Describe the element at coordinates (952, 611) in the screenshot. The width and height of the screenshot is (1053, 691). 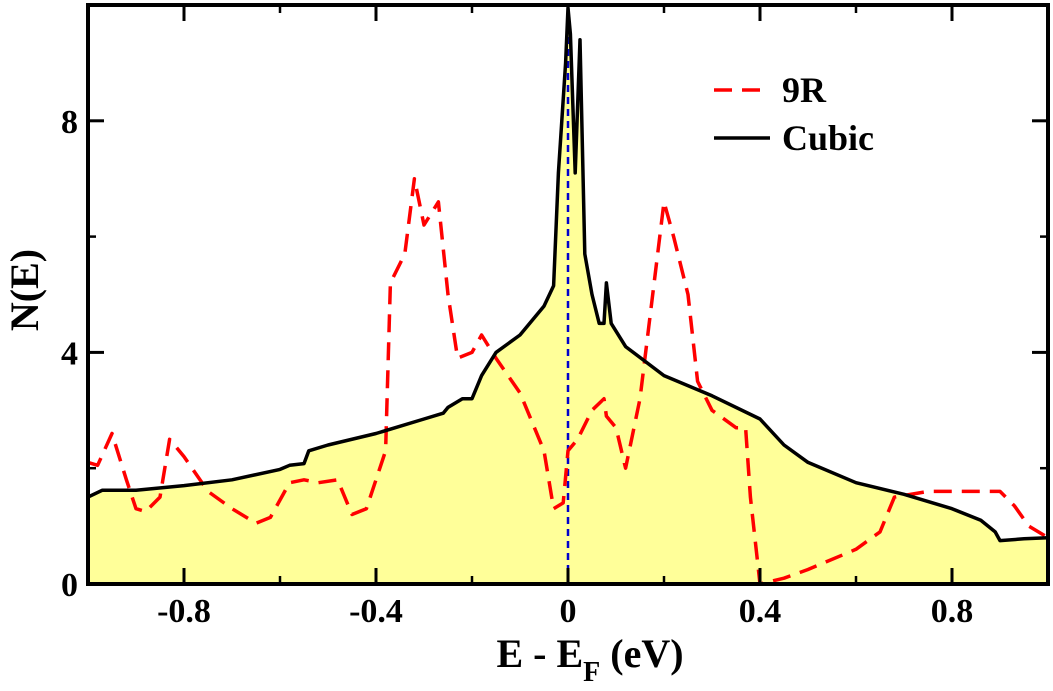
I see `x-tick-label: 0.8` at that location.